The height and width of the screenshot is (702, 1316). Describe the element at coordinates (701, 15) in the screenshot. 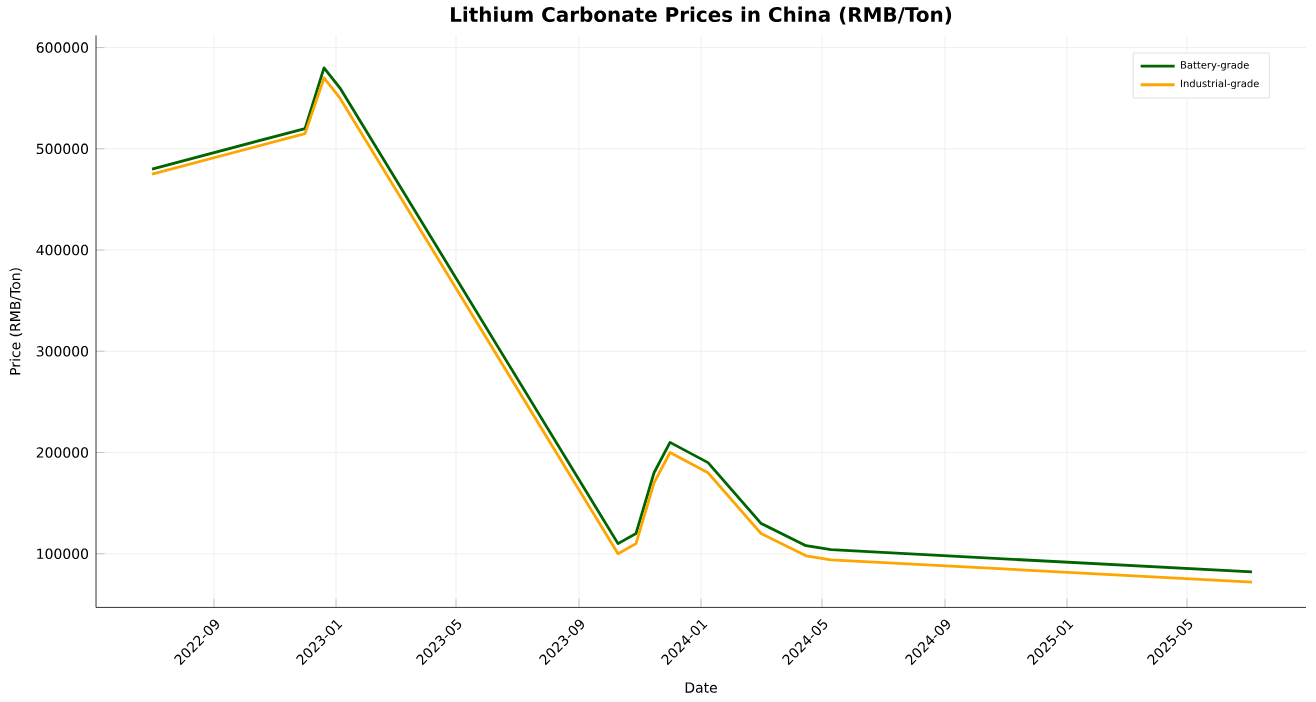

I see `chart-title: Lithium Carbonate Prices in China (RMB/Ton)` at that location.